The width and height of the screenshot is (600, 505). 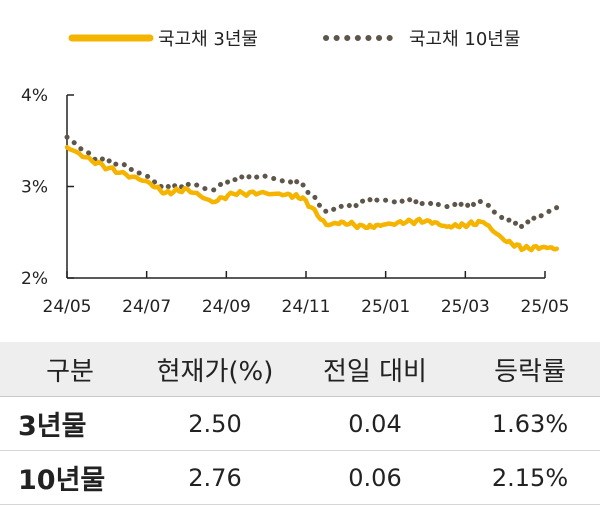 What do you see at coordinates (306, 294) in the screenshot?
I see `x-axis-ticks: 24/05 24/07 24/09 24/11 25/01 25/03 25/05` at bounding box center [306, 294].